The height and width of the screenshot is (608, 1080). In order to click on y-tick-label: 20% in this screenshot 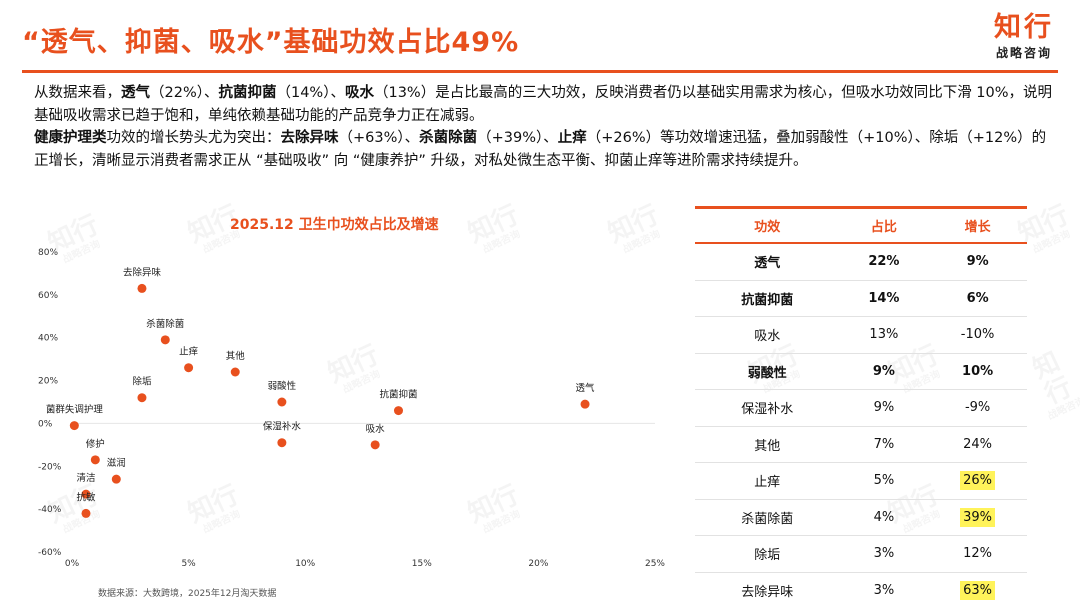, I will do `click(48, 382)`.